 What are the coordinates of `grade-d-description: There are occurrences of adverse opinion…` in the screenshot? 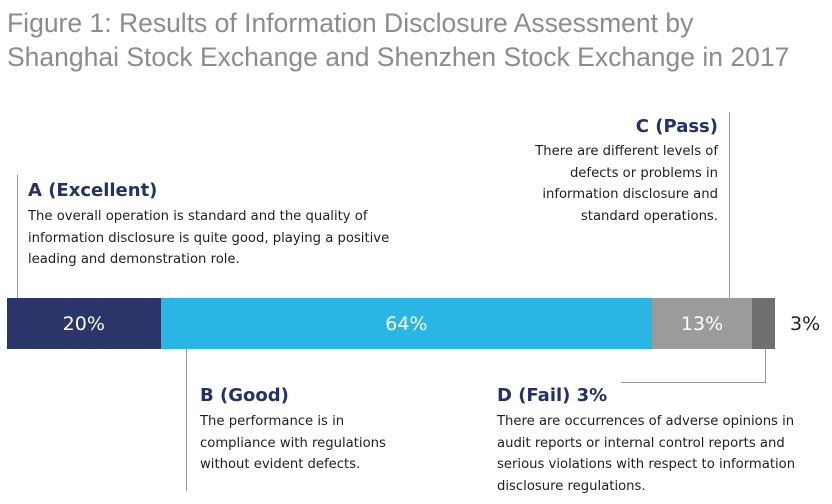 It's located at (646, 454).